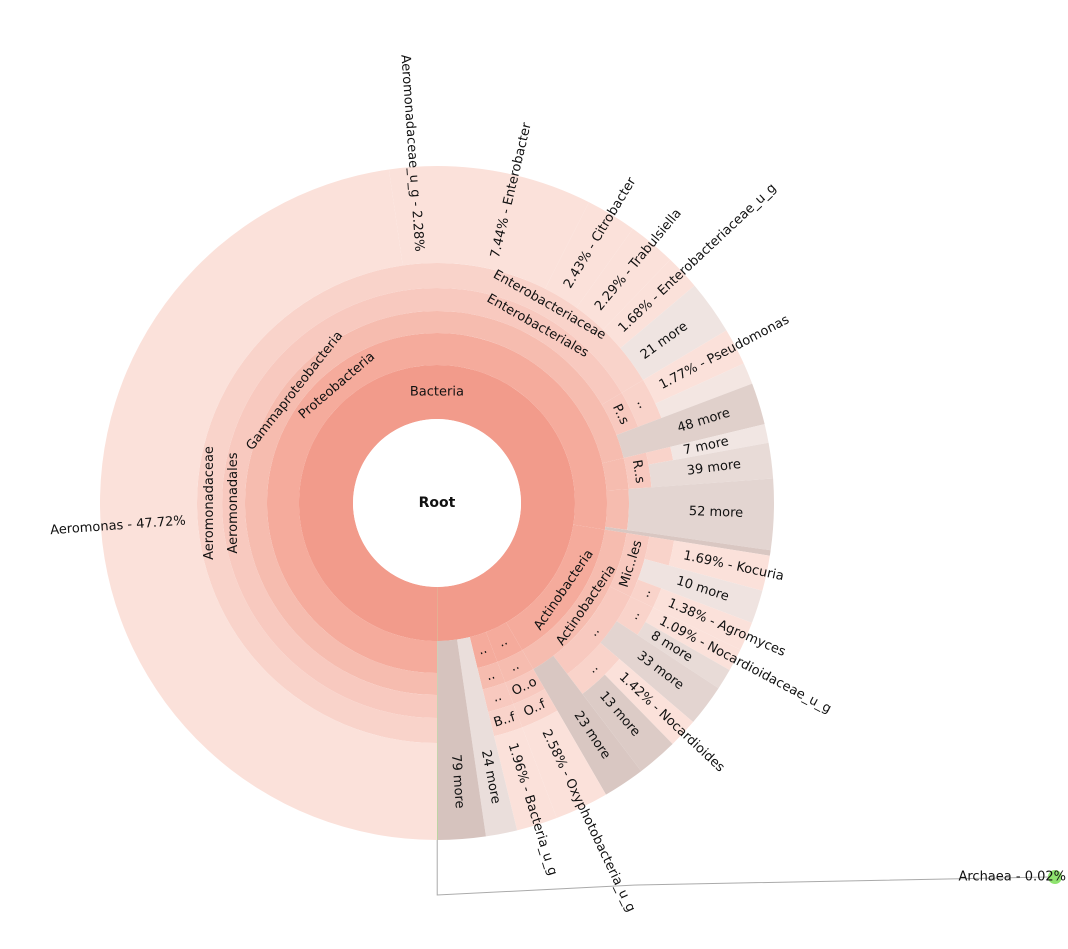 This screenshot has height=949, width=1068. I want to click on leaf-label: 39 more, so click(714, 468).